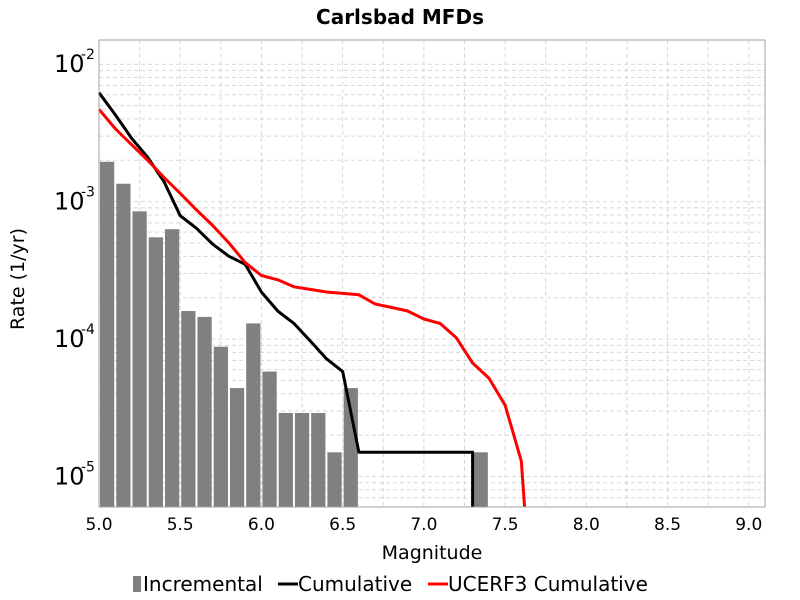 The image size is (800, 600). I want to click on x-tick-label: 7.0, so click(423, 525).